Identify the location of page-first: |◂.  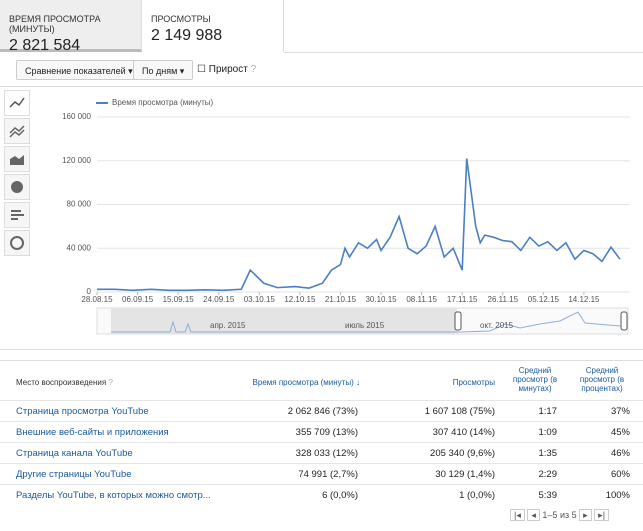
(517, 515).